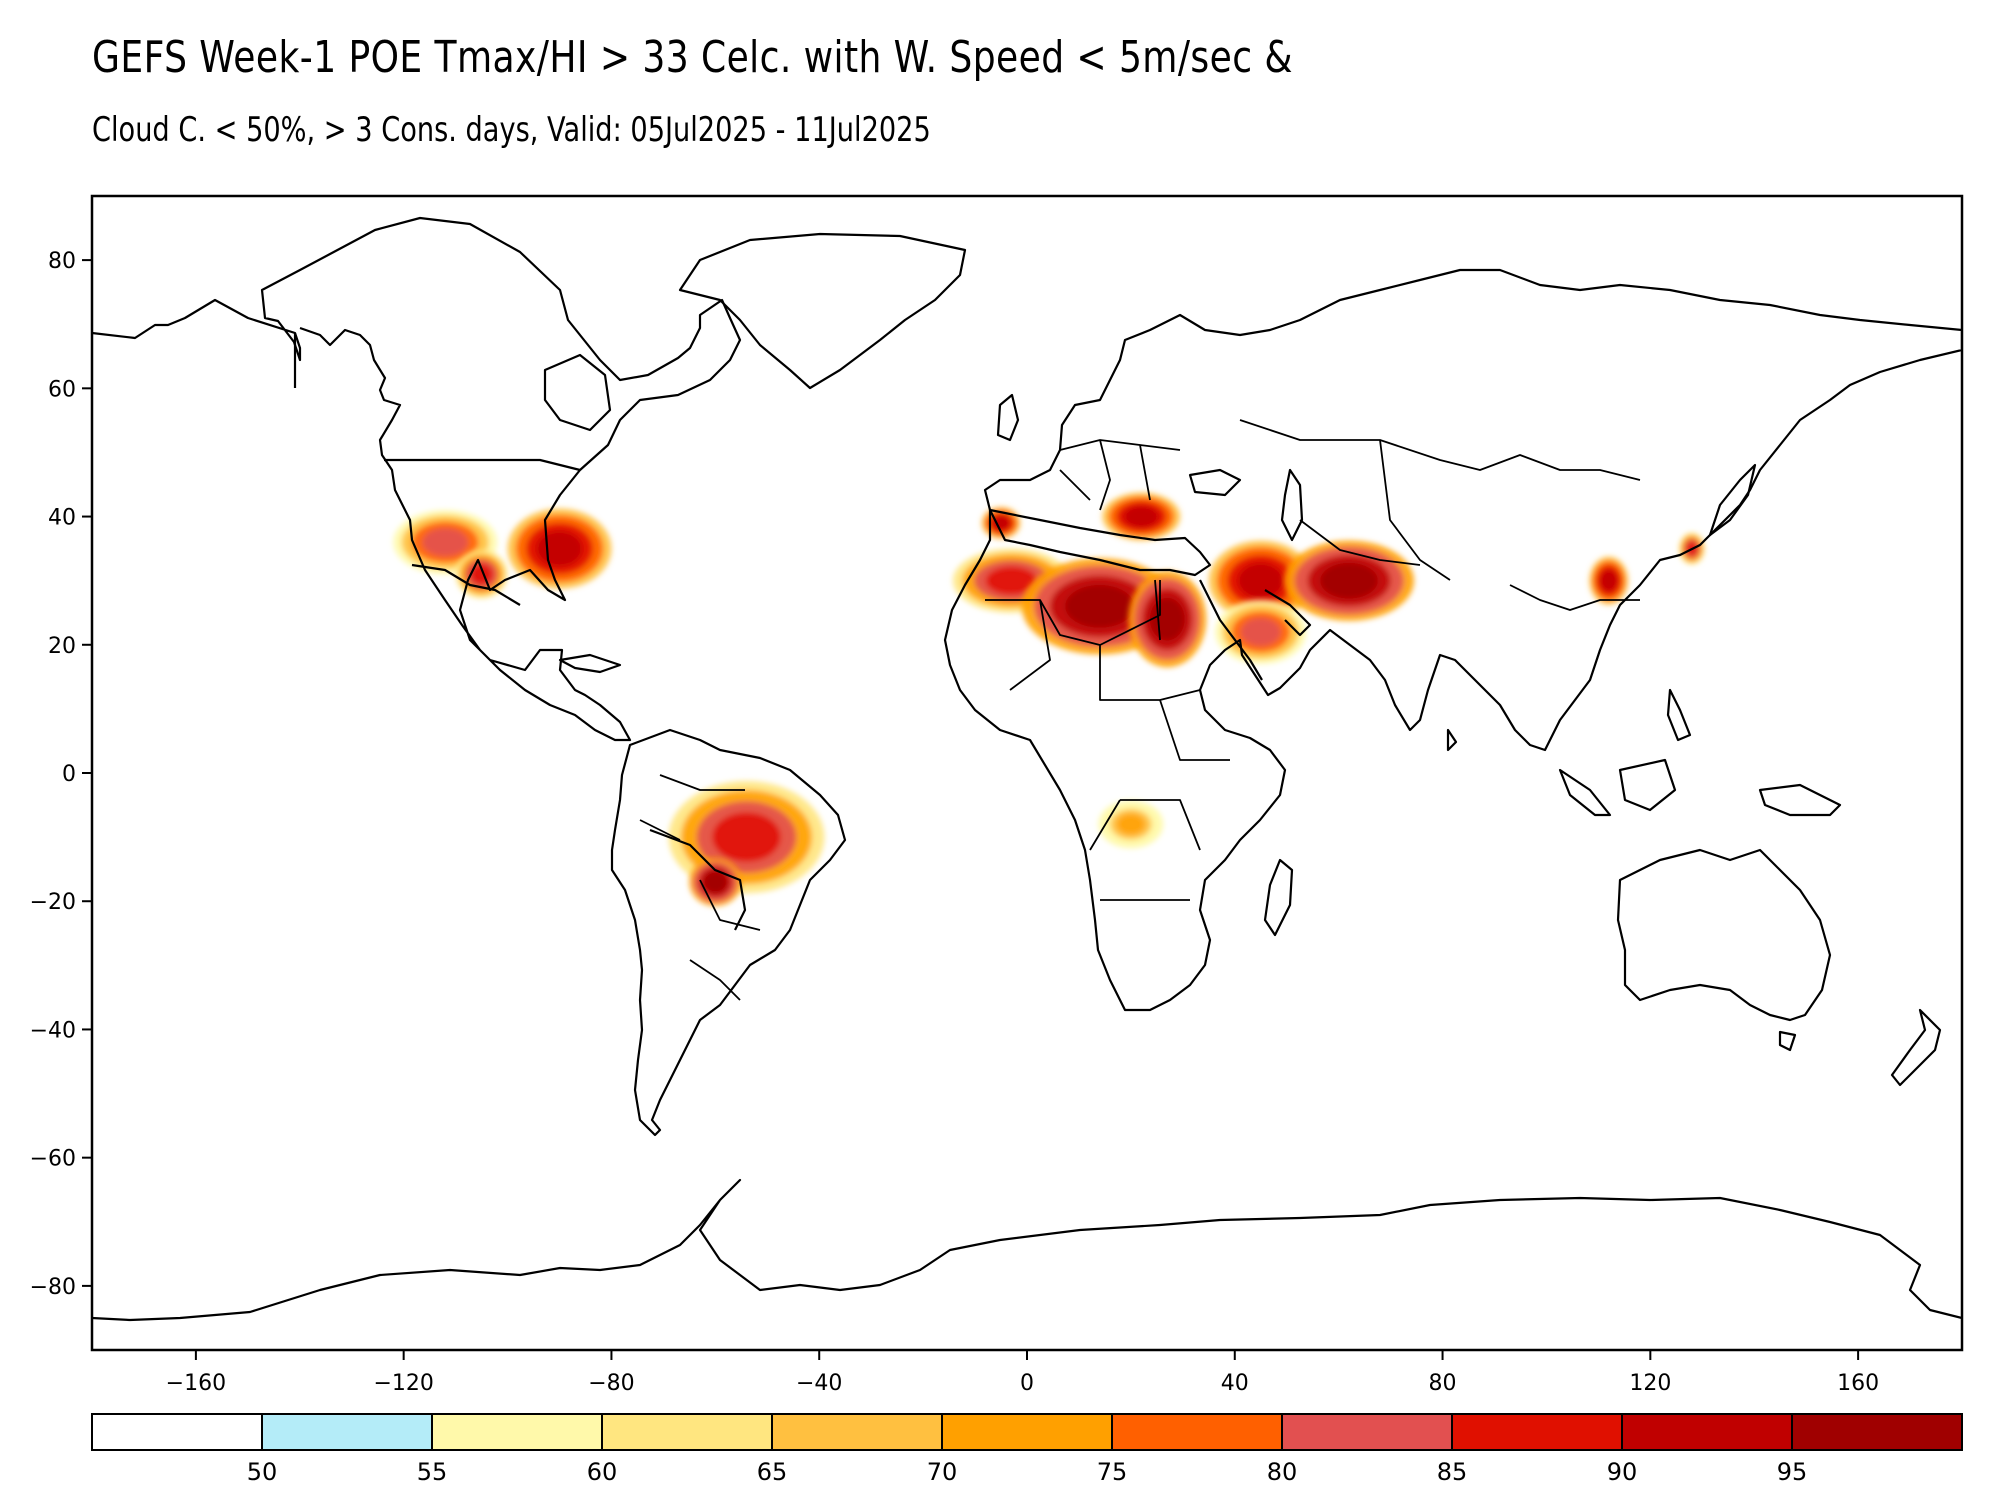 This screenshot has width=2000, height=1500. Describe the element at coordinates (942, 1472) in the screenshot. I see `colorbar-label: 70` at that location.